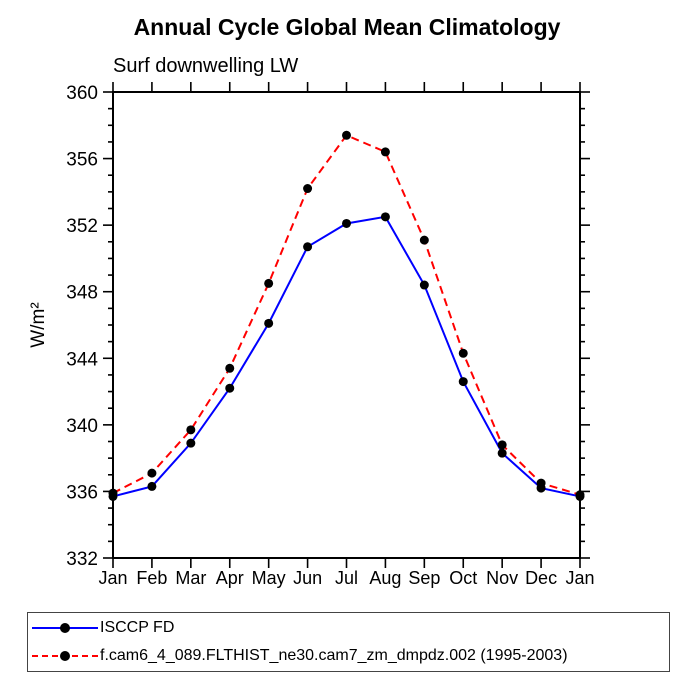 This screenshot has width=694, height=694. Describe the element at coordinates (230, 578) in the screenshot. I see `x-tick-label: Apr` at that location.